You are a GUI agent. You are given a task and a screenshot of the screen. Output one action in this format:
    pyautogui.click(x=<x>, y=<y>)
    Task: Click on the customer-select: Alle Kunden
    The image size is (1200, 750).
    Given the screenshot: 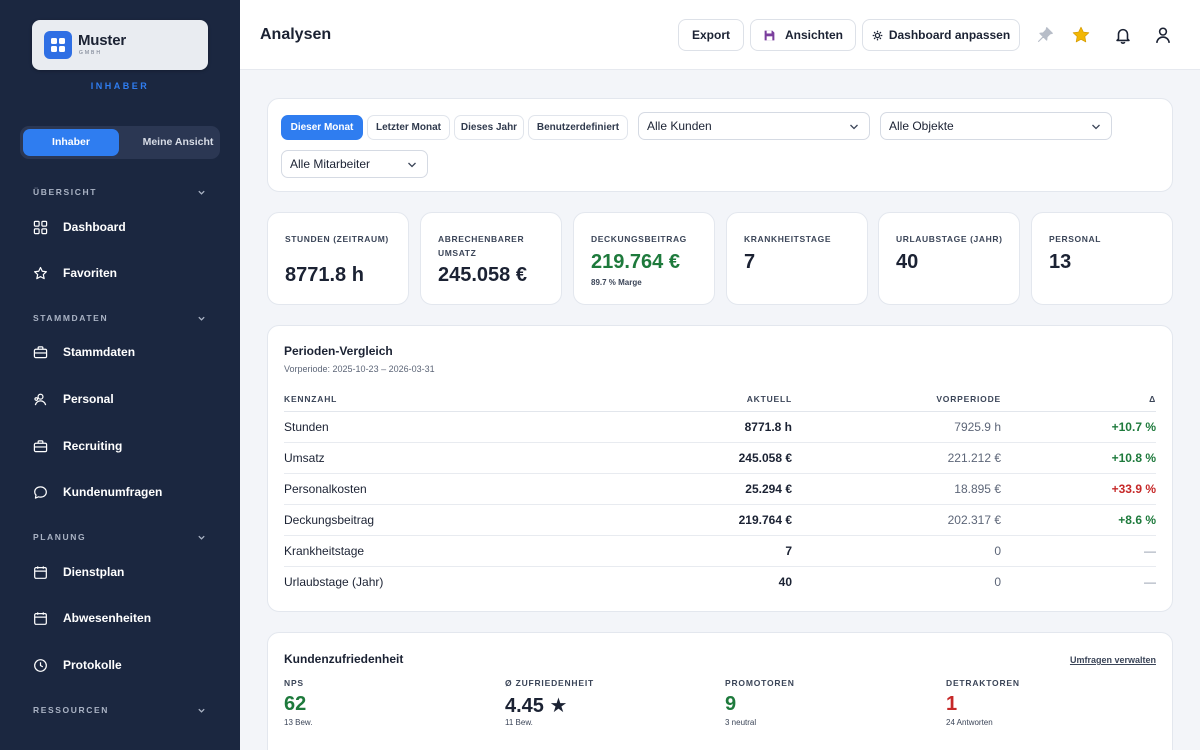 What is the action you would take?
    pyautogui.click(x=754, y=126)
    